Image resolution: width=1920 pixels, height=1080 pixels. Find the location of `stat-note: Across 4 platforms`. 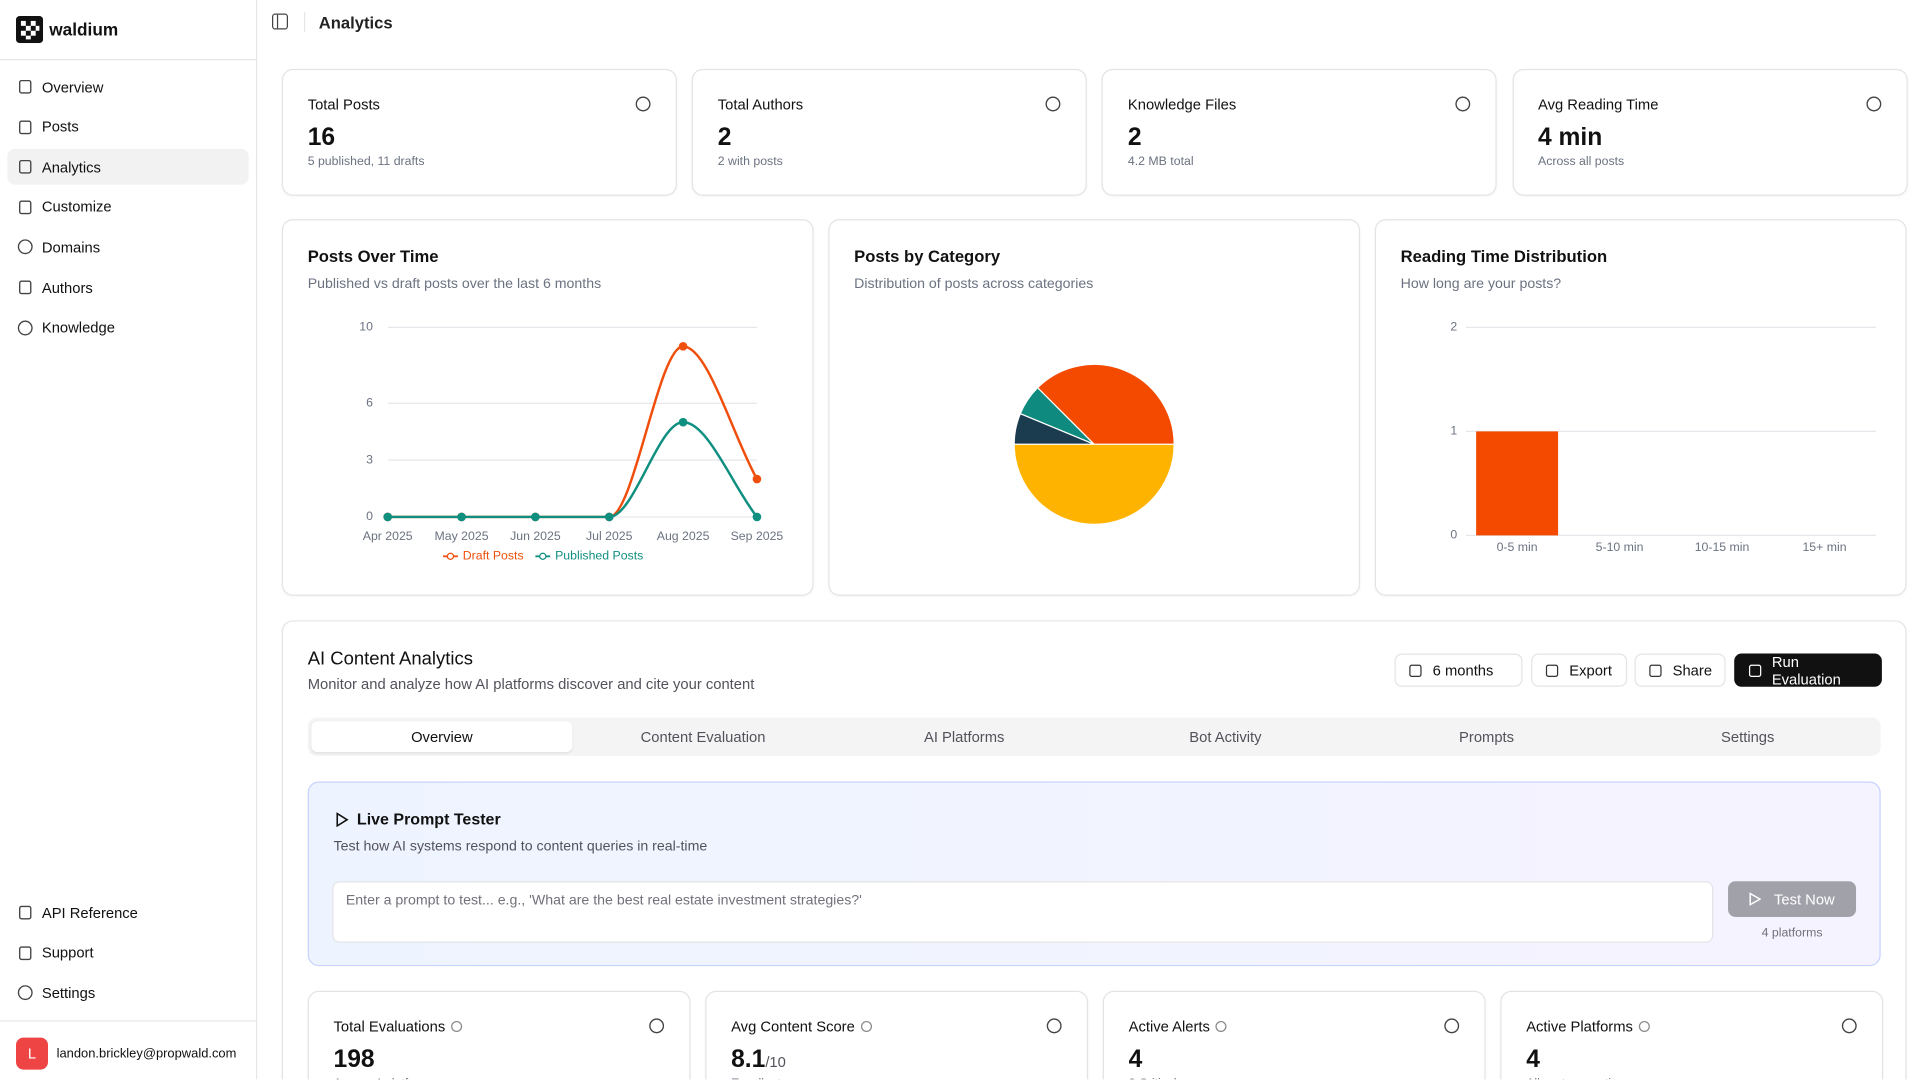

stat-note: Across 4 platforms is located at coordinates (385, 1078).